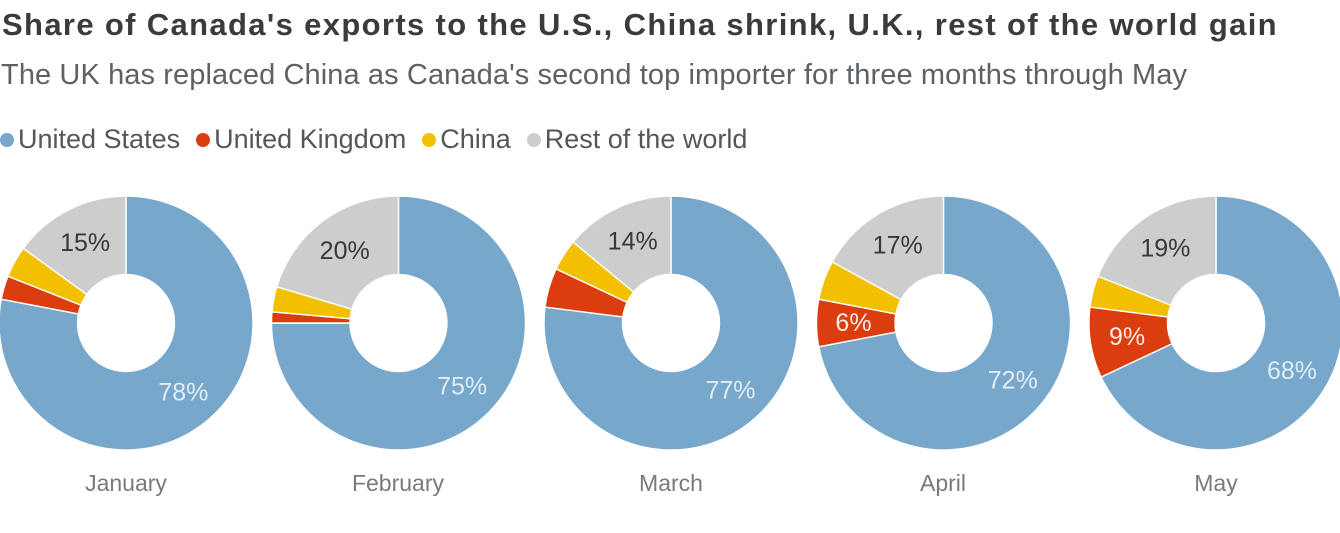  What do you see at coordinates (85, 243) in the screenshot?
I see `svg-text: 15%` at bounding box center [85, 243].